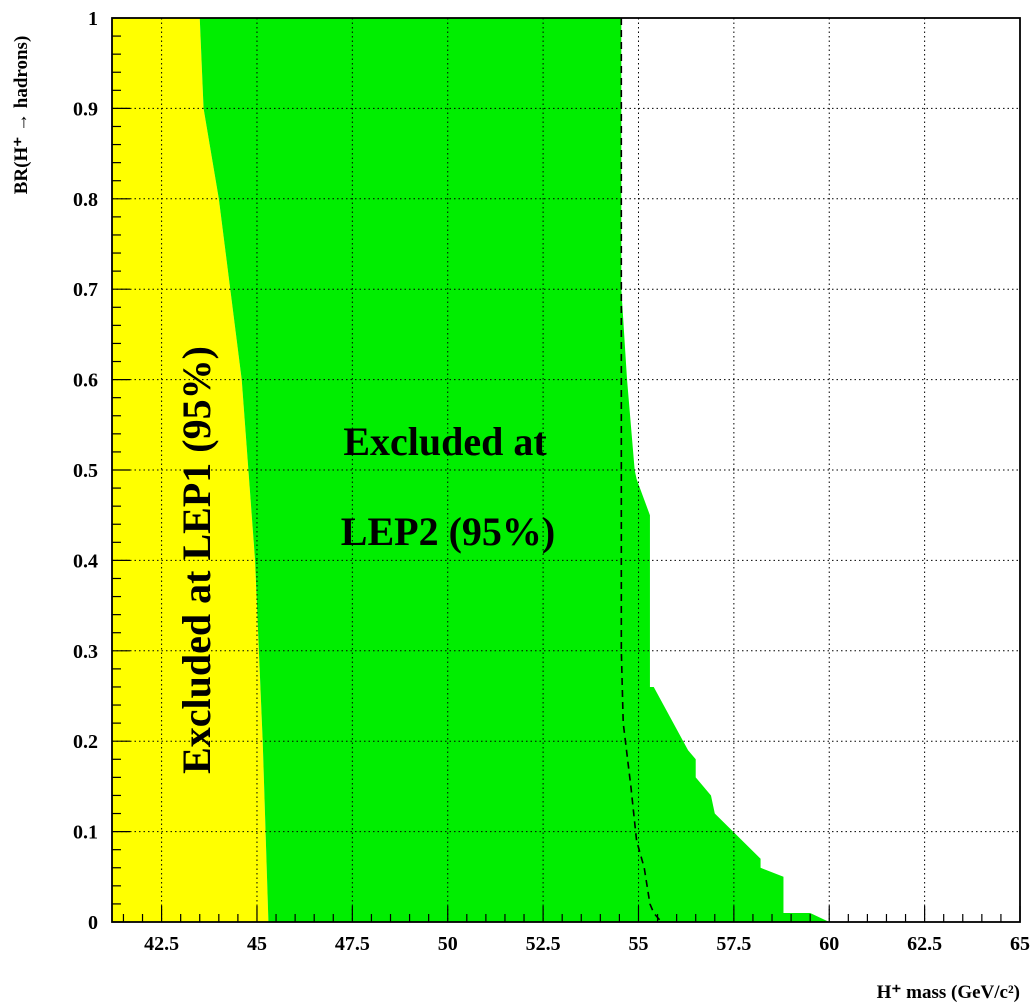  What do you see at coordinates (85, 109) in the screenshot?
I see `y-tick-label: 0.9` at bounding box center [85, 109].